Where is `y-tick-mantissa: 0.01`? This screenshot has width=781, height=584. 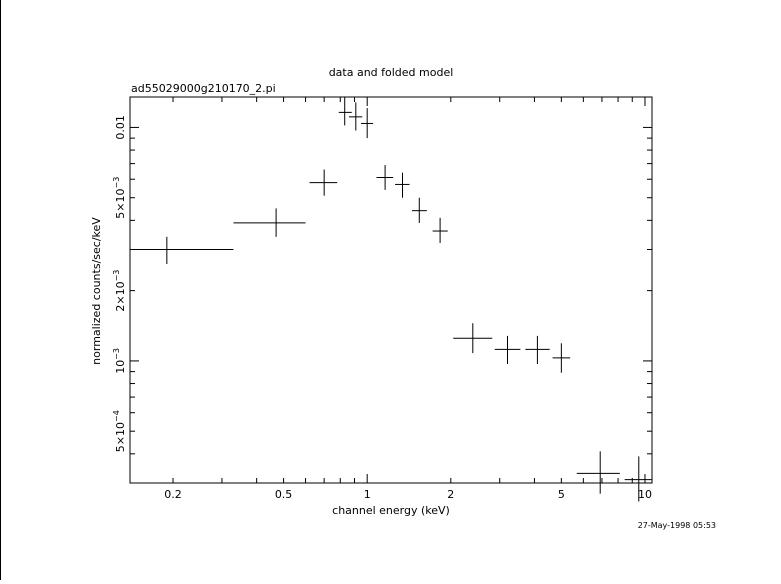 y-tick-mantissa: 0.01 is located at coordinates (120, 127).